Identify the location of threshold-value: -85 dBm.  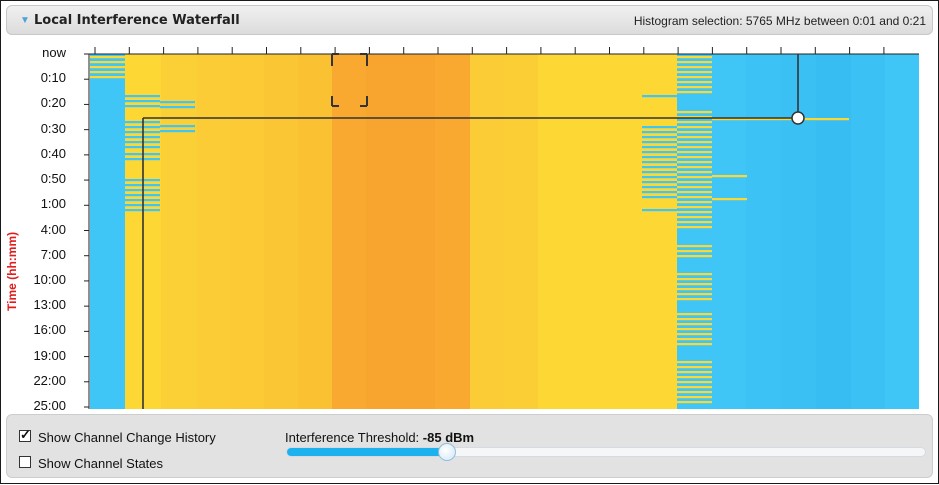
(448, 437).